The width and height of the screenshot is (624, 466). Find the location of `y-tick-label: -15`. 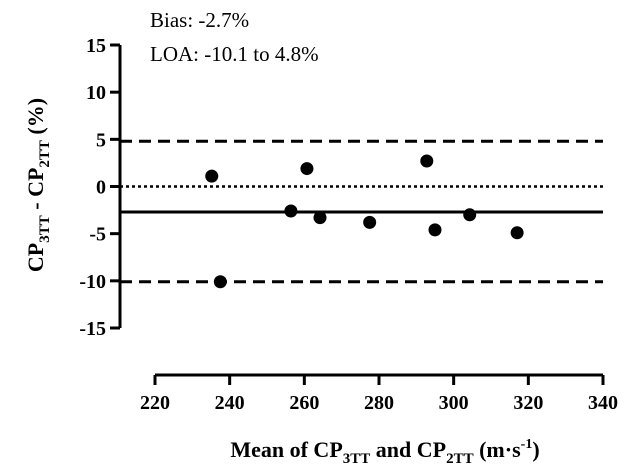

y-tick-label: -15 is located at coordinates (92, 329).